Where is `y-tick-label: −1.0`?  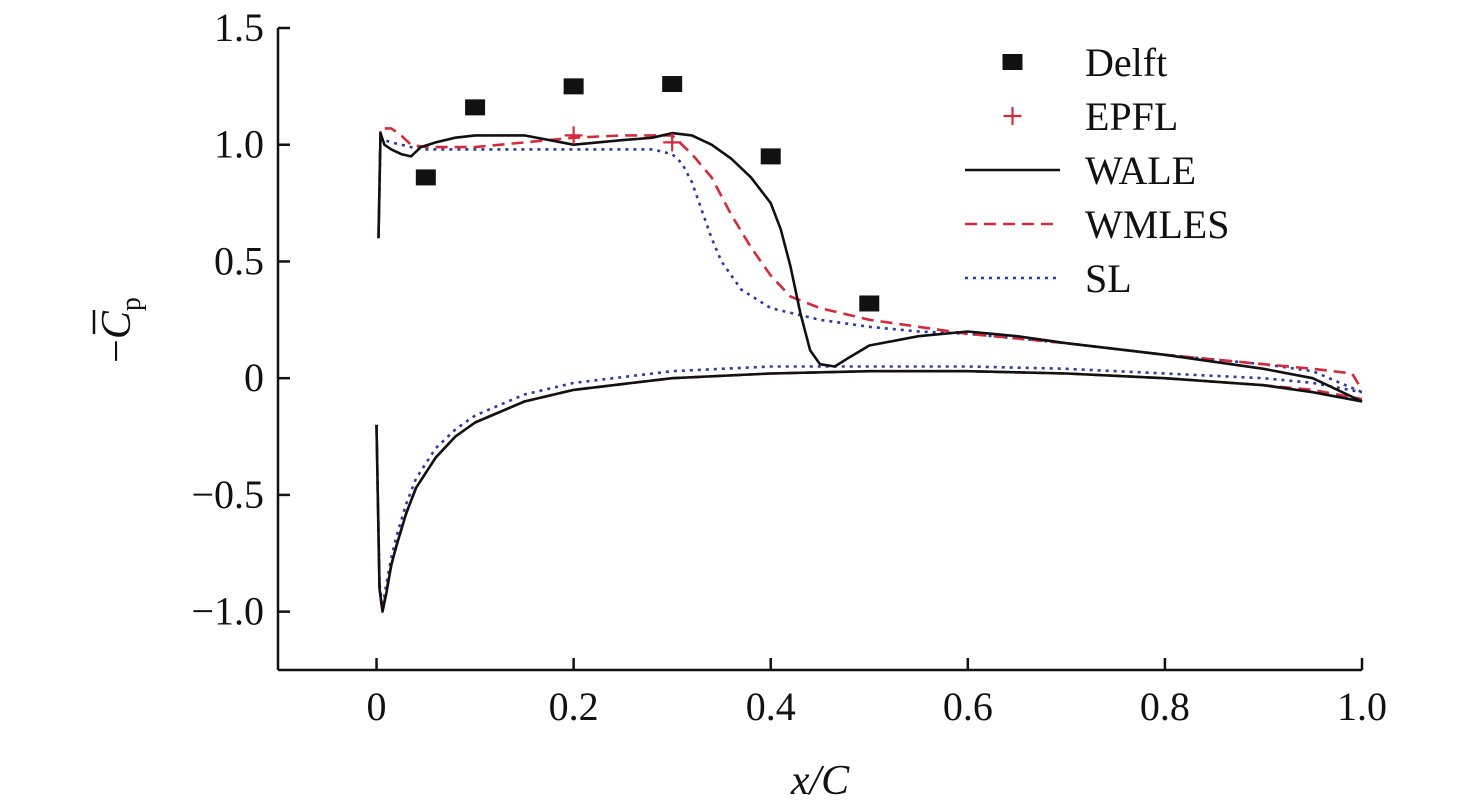 y-tick-label: −1.0 is located at coordinates (227, 611).